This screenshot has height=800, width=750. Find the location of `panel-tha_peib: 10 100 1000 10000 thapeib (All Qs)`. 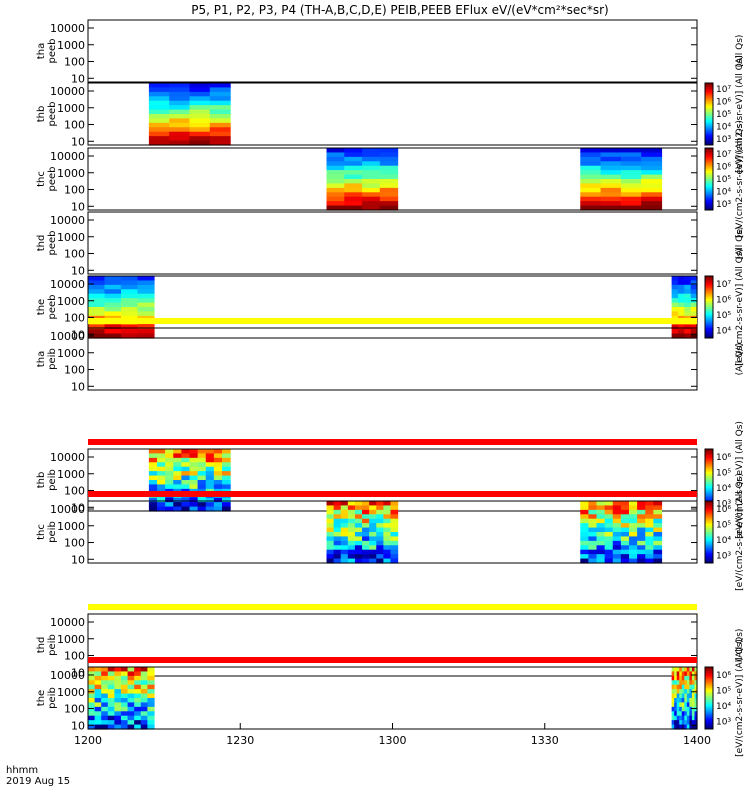

panel-tha_peib: 10 100 1000 10000 thapeib (All Qs) is located at coordinates (390, 355).